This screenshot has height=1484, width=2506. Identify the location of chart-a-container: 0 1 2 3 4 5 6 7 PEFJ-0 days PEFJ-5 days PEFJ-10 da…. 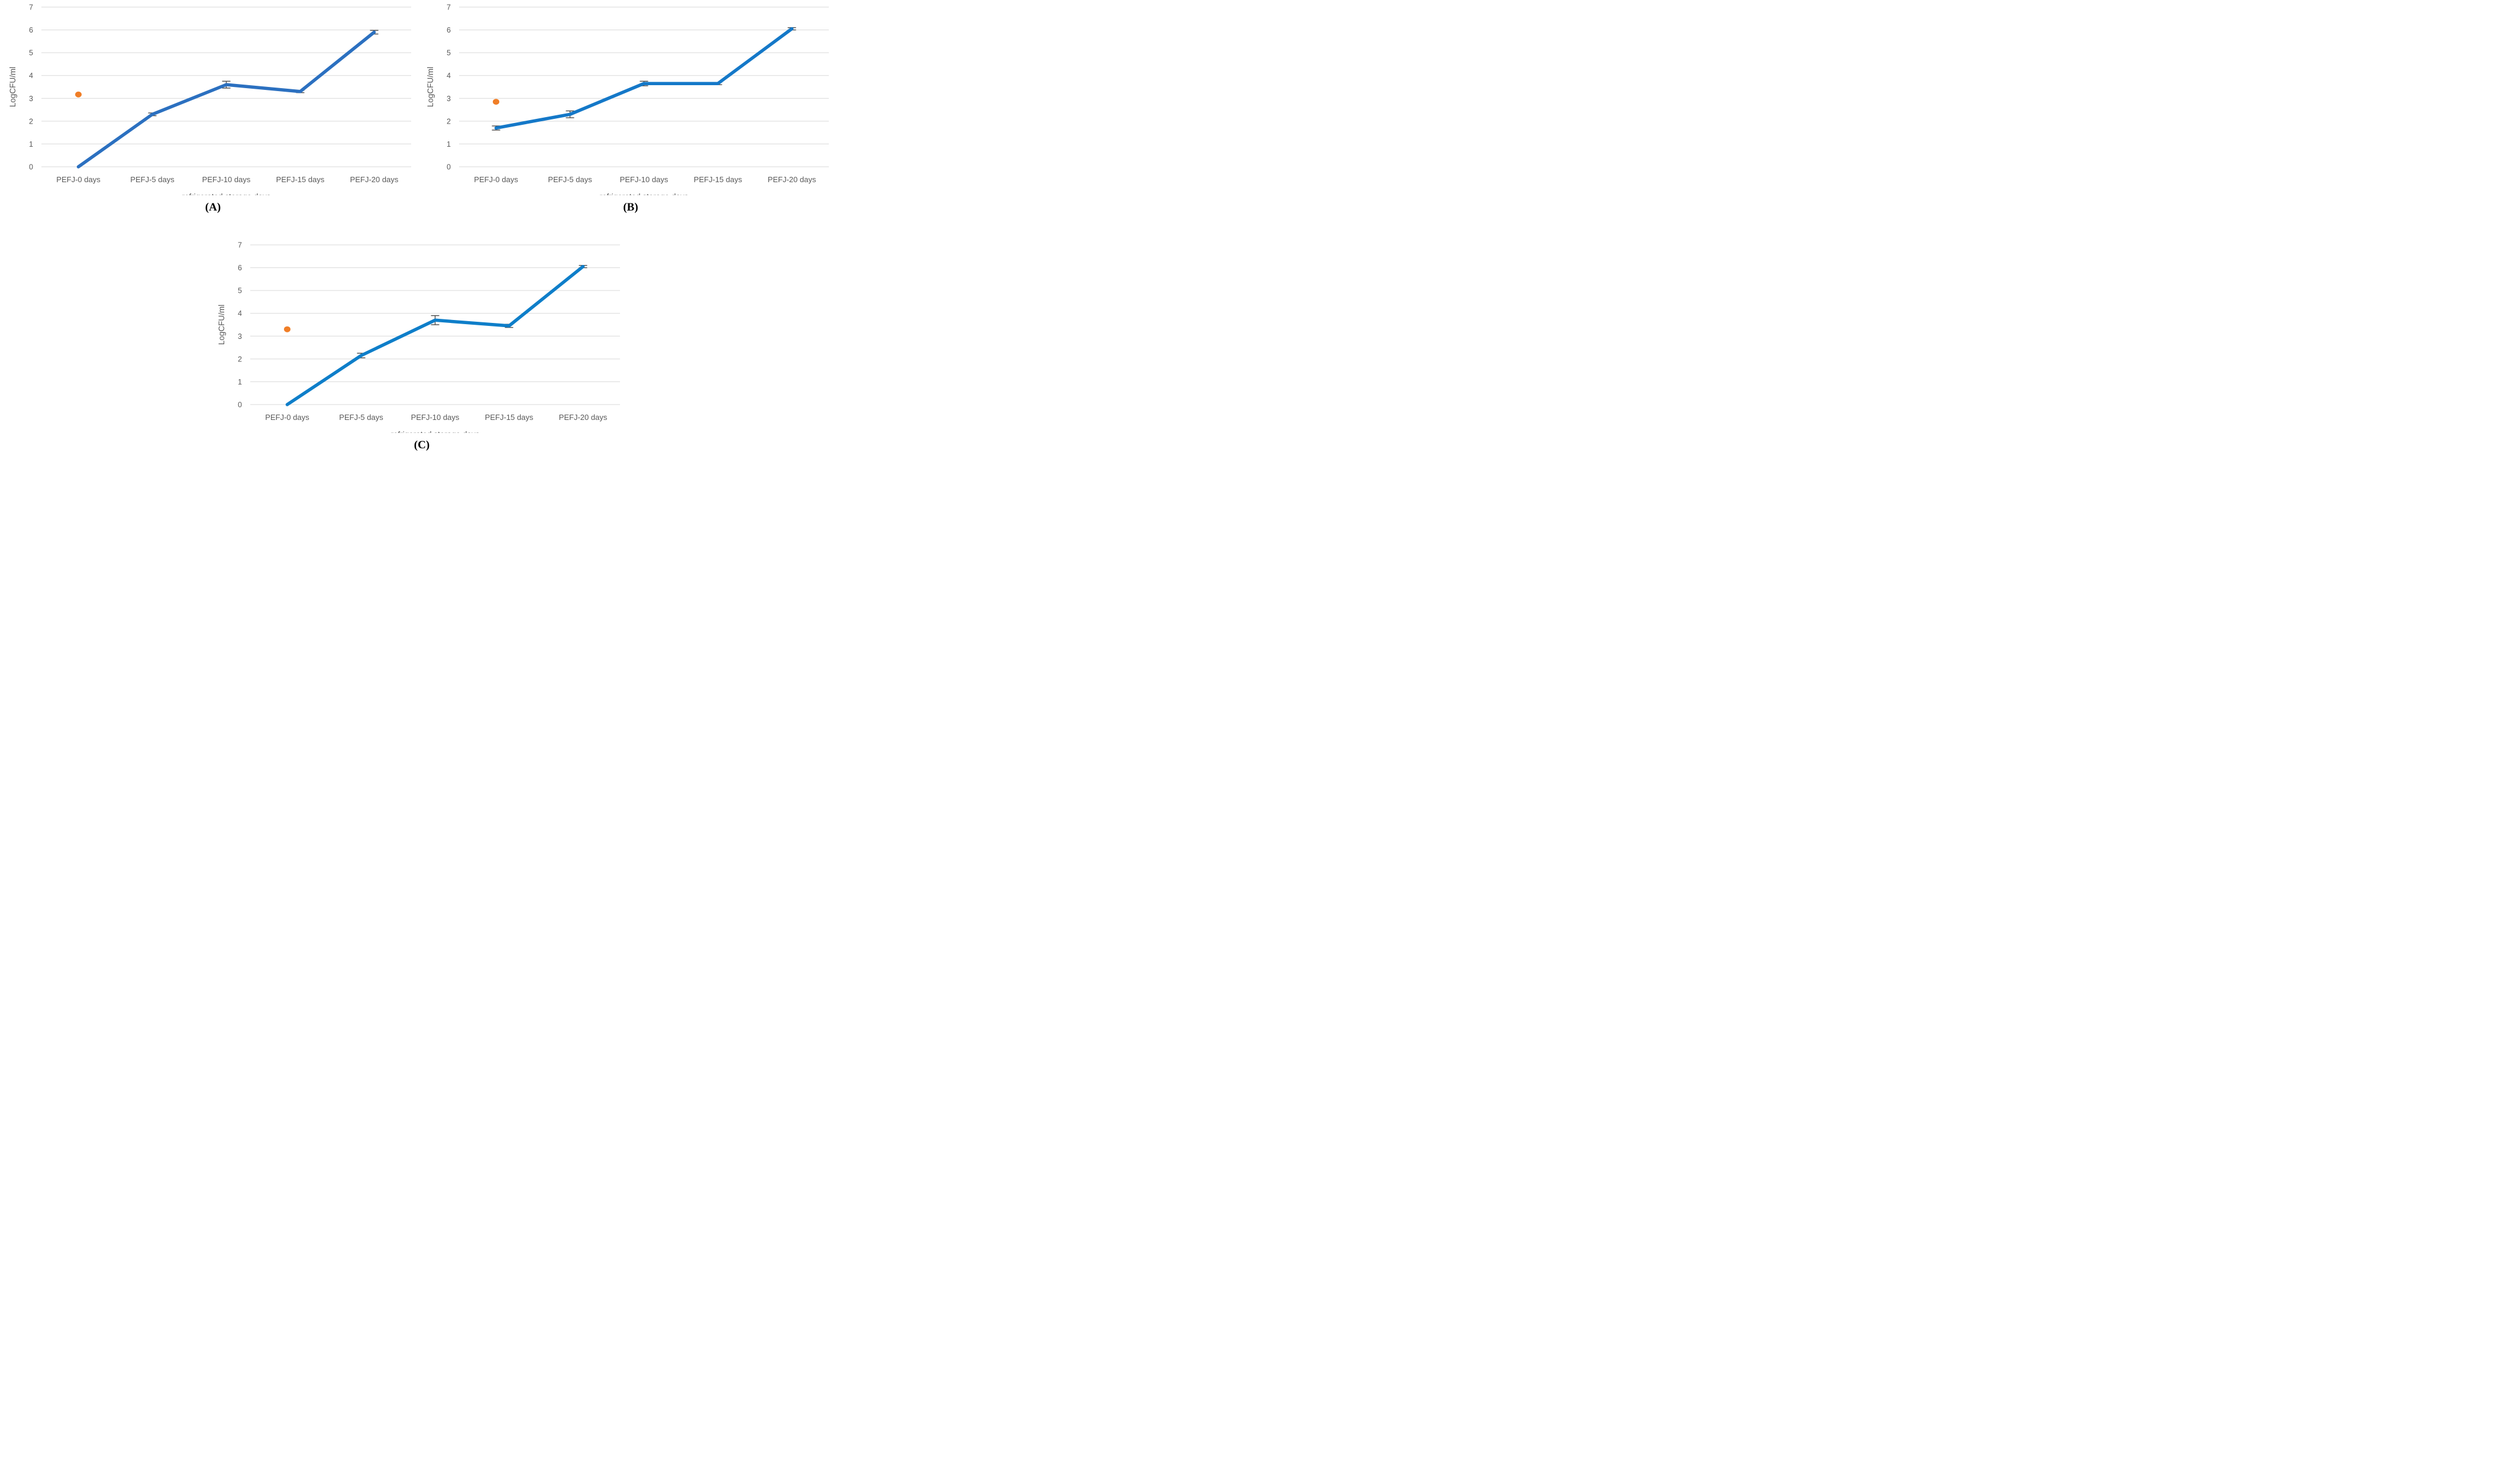
(213, 113).